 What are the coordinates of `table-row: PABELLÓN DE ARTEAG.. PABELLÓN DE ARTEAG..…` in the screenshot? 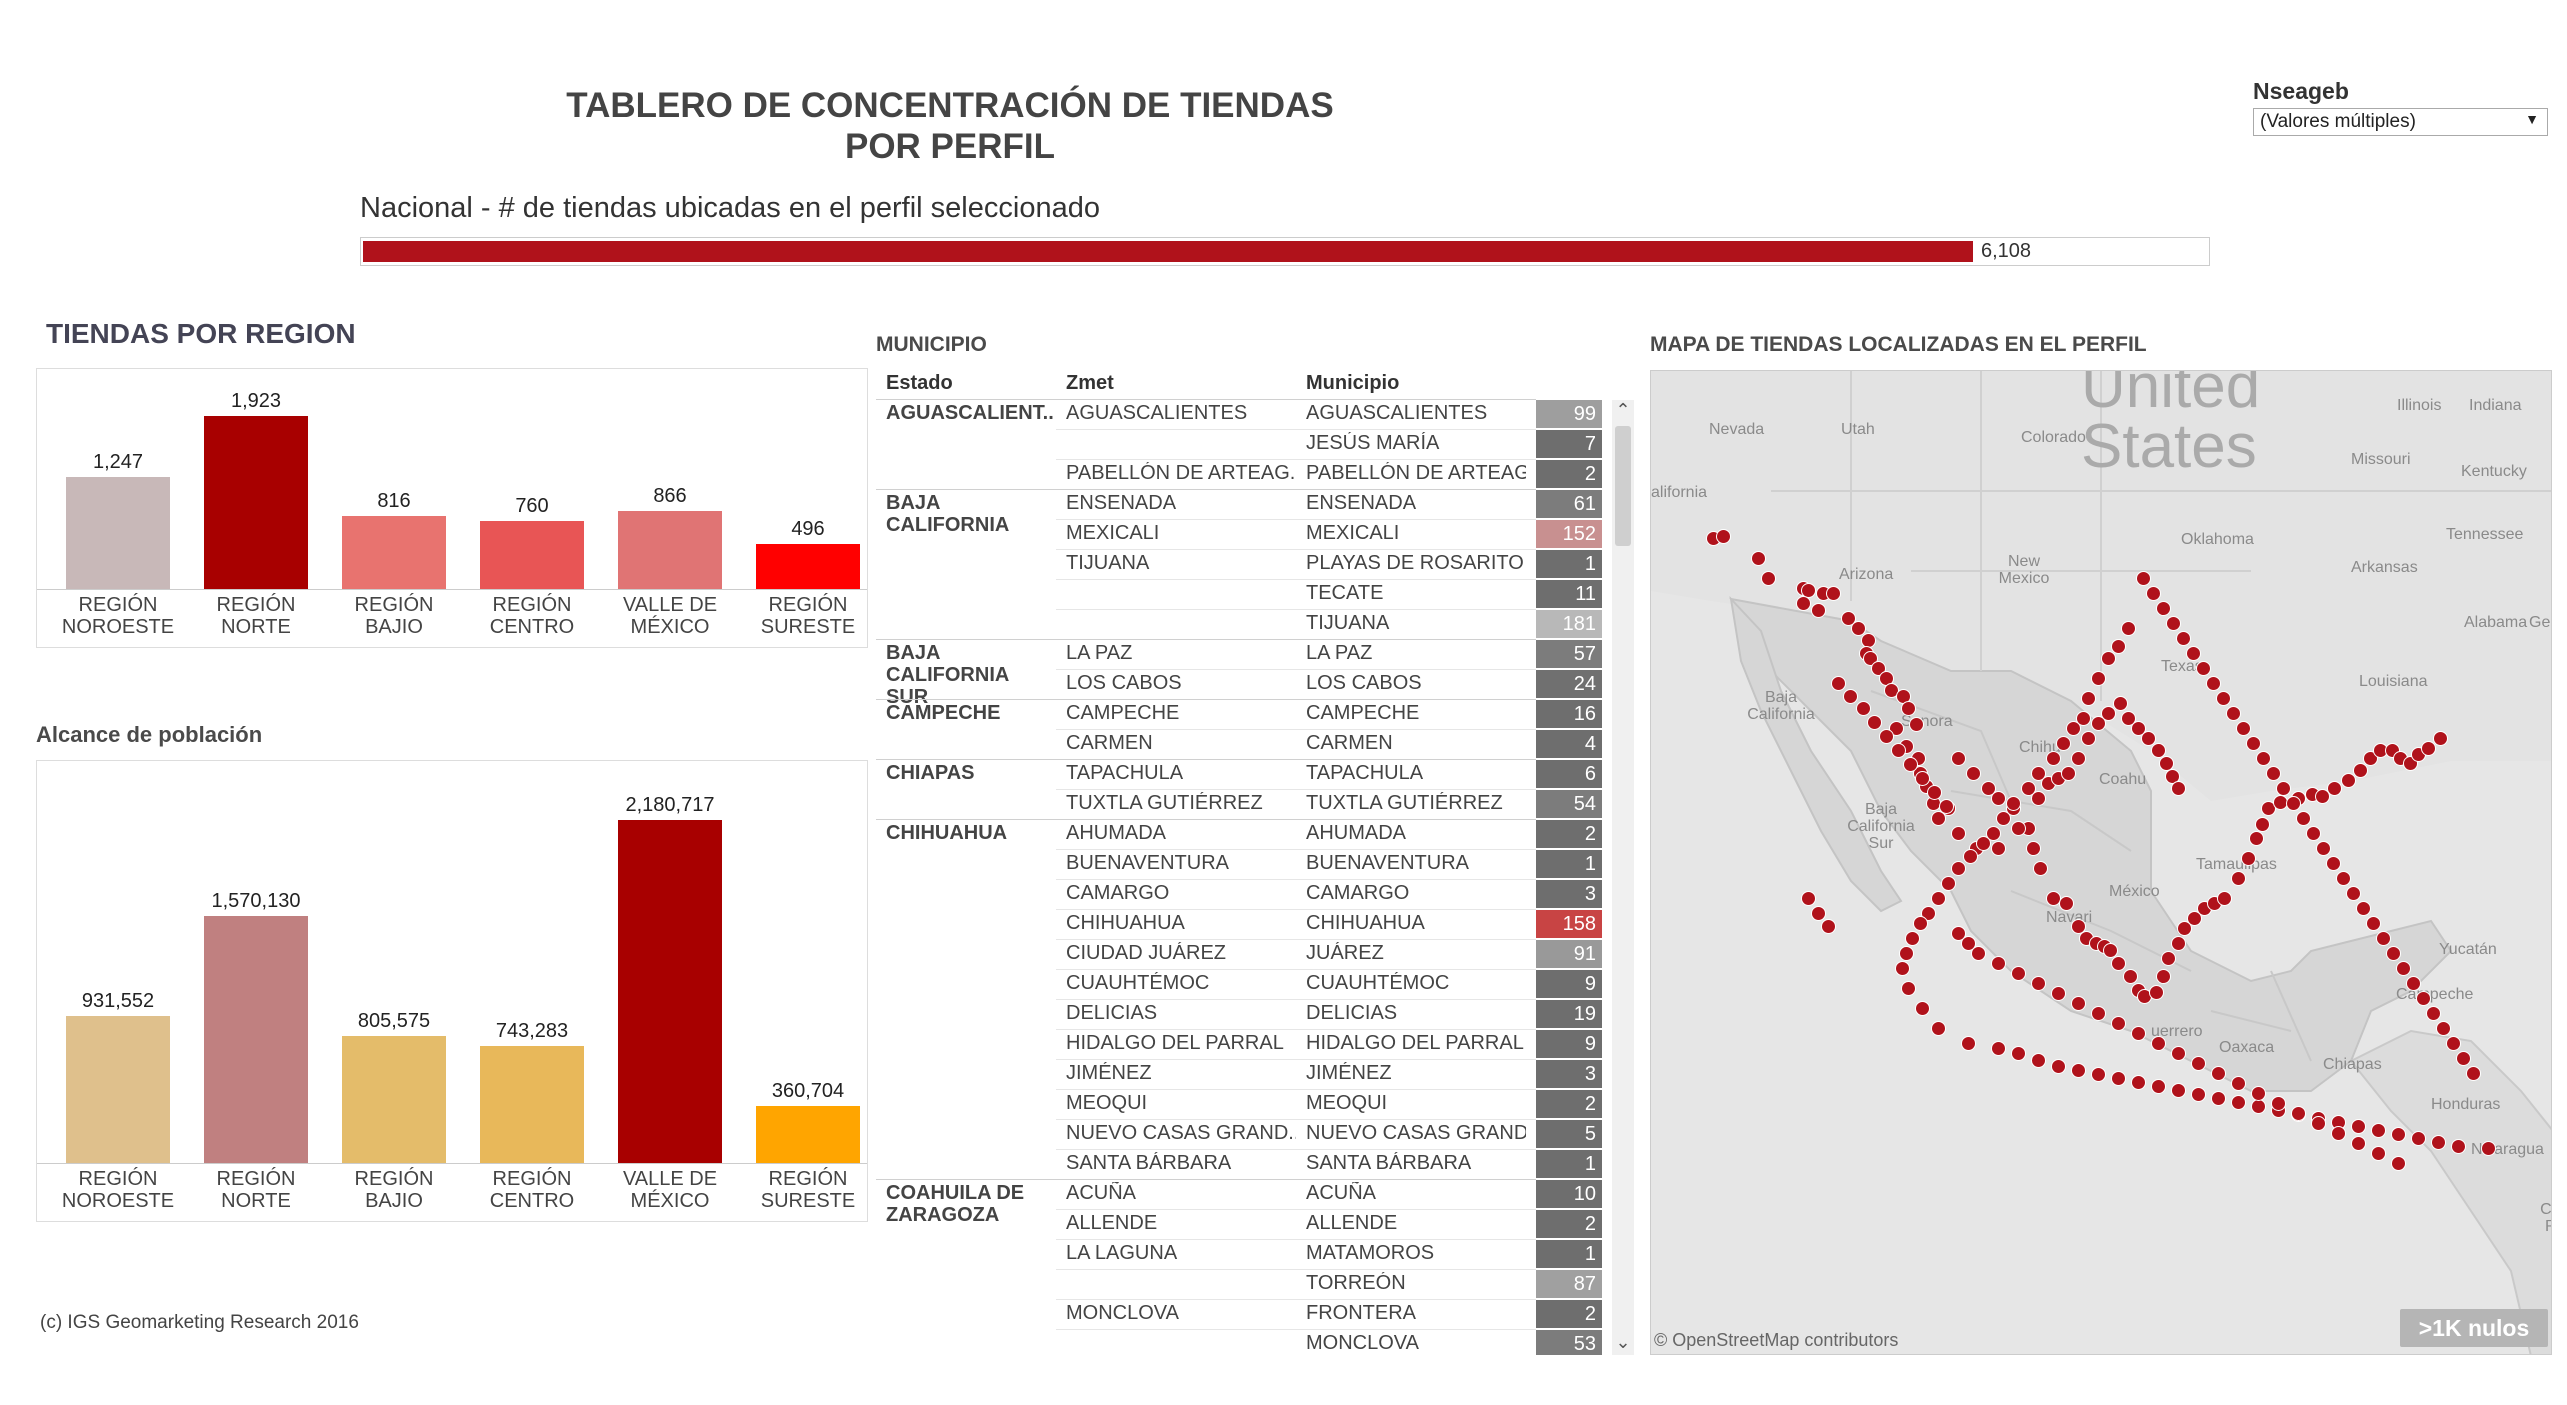 It's located at (1258, 475).